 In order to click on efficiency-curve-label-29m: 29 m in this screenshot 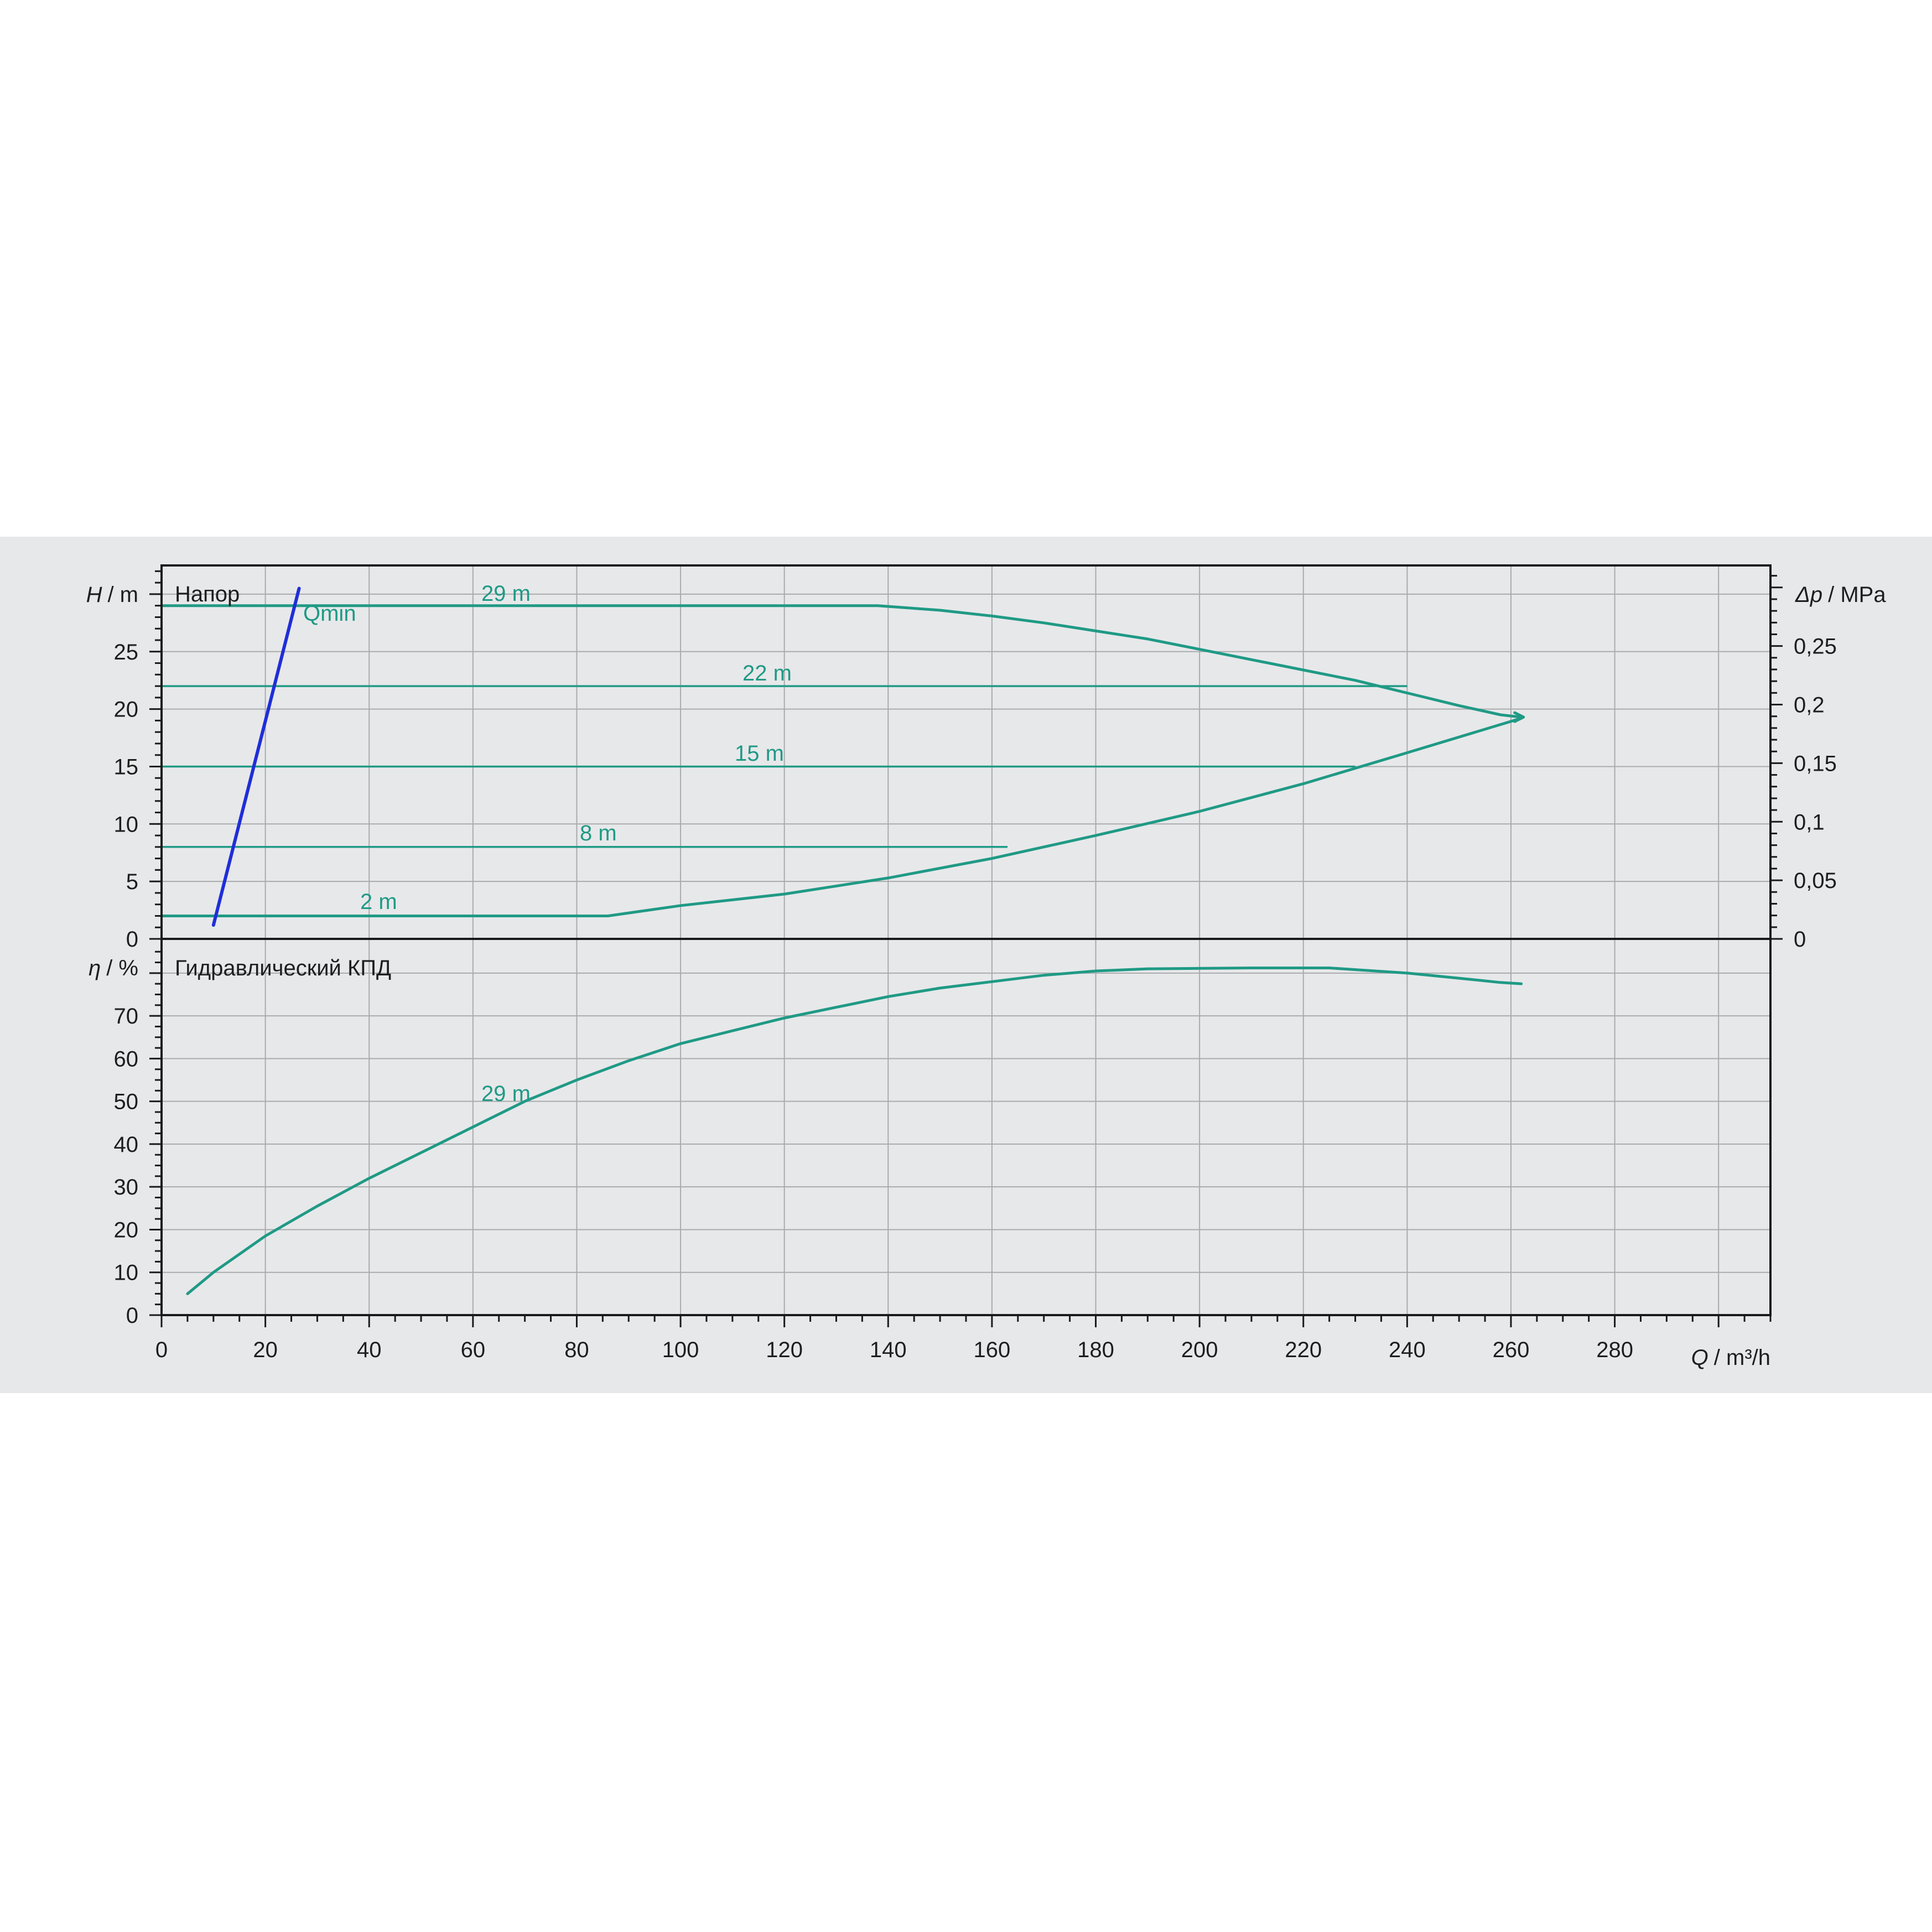, I will do `click(506, 1094)`.